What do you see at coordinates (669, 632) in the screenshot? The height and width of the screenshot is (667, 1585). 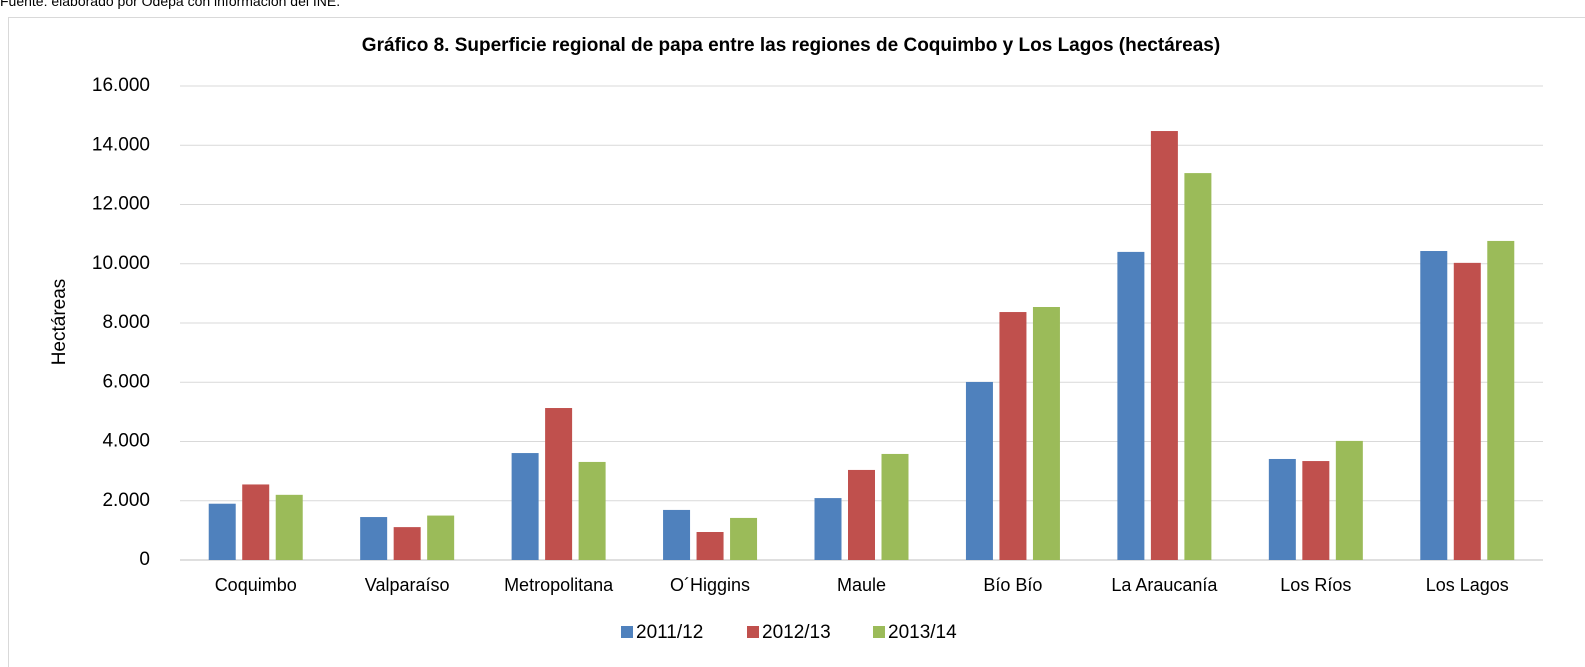 I see `legend-label: 2011/12` at bounding box center [669, 632].